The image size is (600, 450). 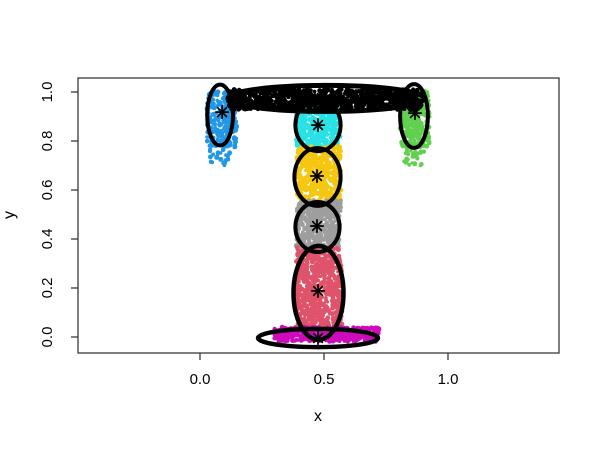 I want to click on cluster-ellipse-stem-top, so click(x=318, y=125).